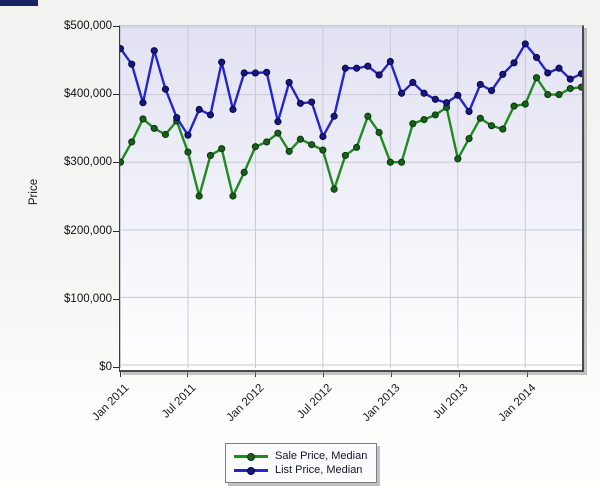 The height and width of the screenshot is (500, 600). I want to click on y-axis-tick-label: $300,000, so click(88, 162).